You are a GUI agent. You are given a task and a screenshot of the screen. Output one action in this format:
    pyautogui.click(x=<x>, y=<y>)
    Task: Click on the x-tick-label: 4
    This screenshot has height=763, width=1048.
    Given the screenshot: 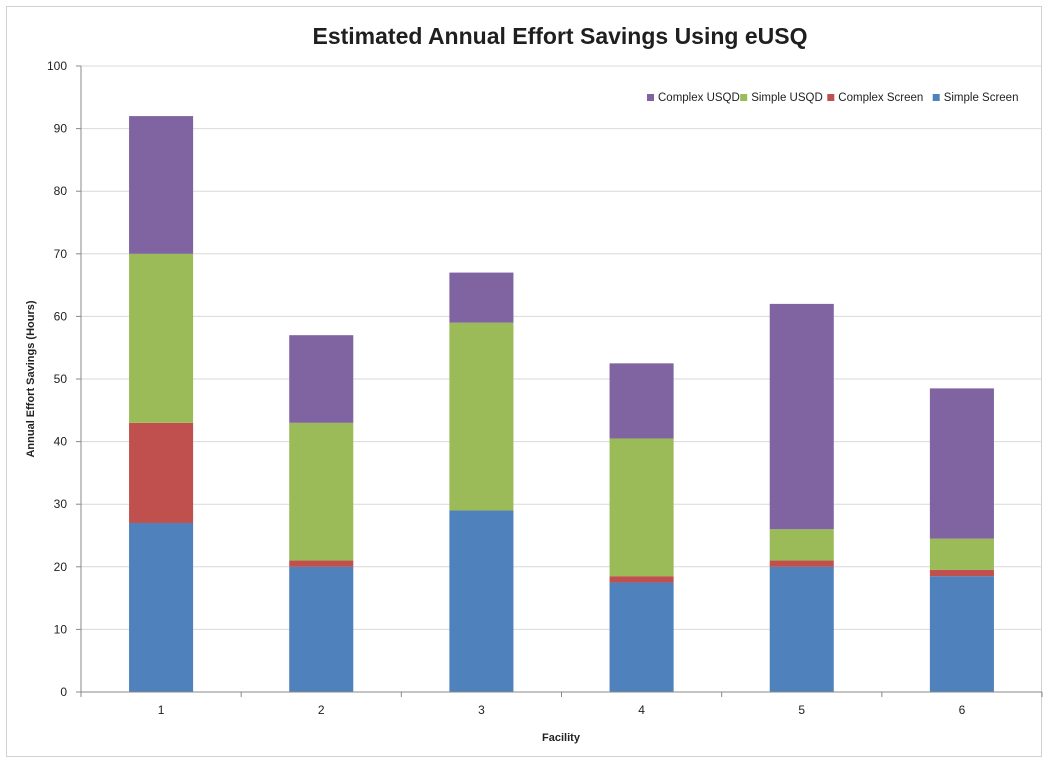 What is the action you would take?
    pyautogui.click(x=641, y=710)
    